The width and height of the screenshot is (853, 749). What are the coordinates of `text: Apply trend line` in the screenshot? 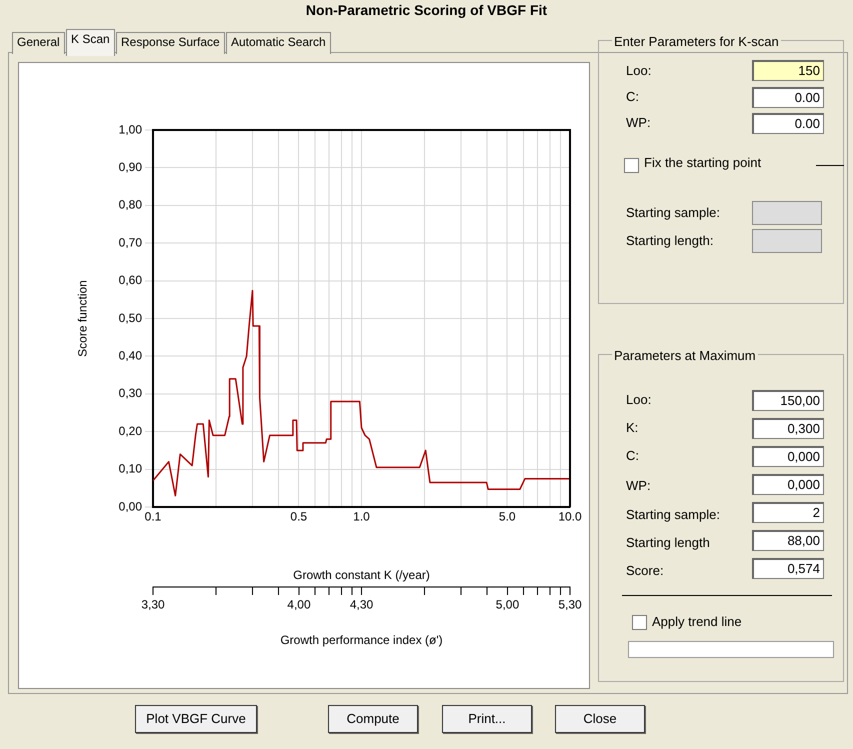 It's located at (697, 621).